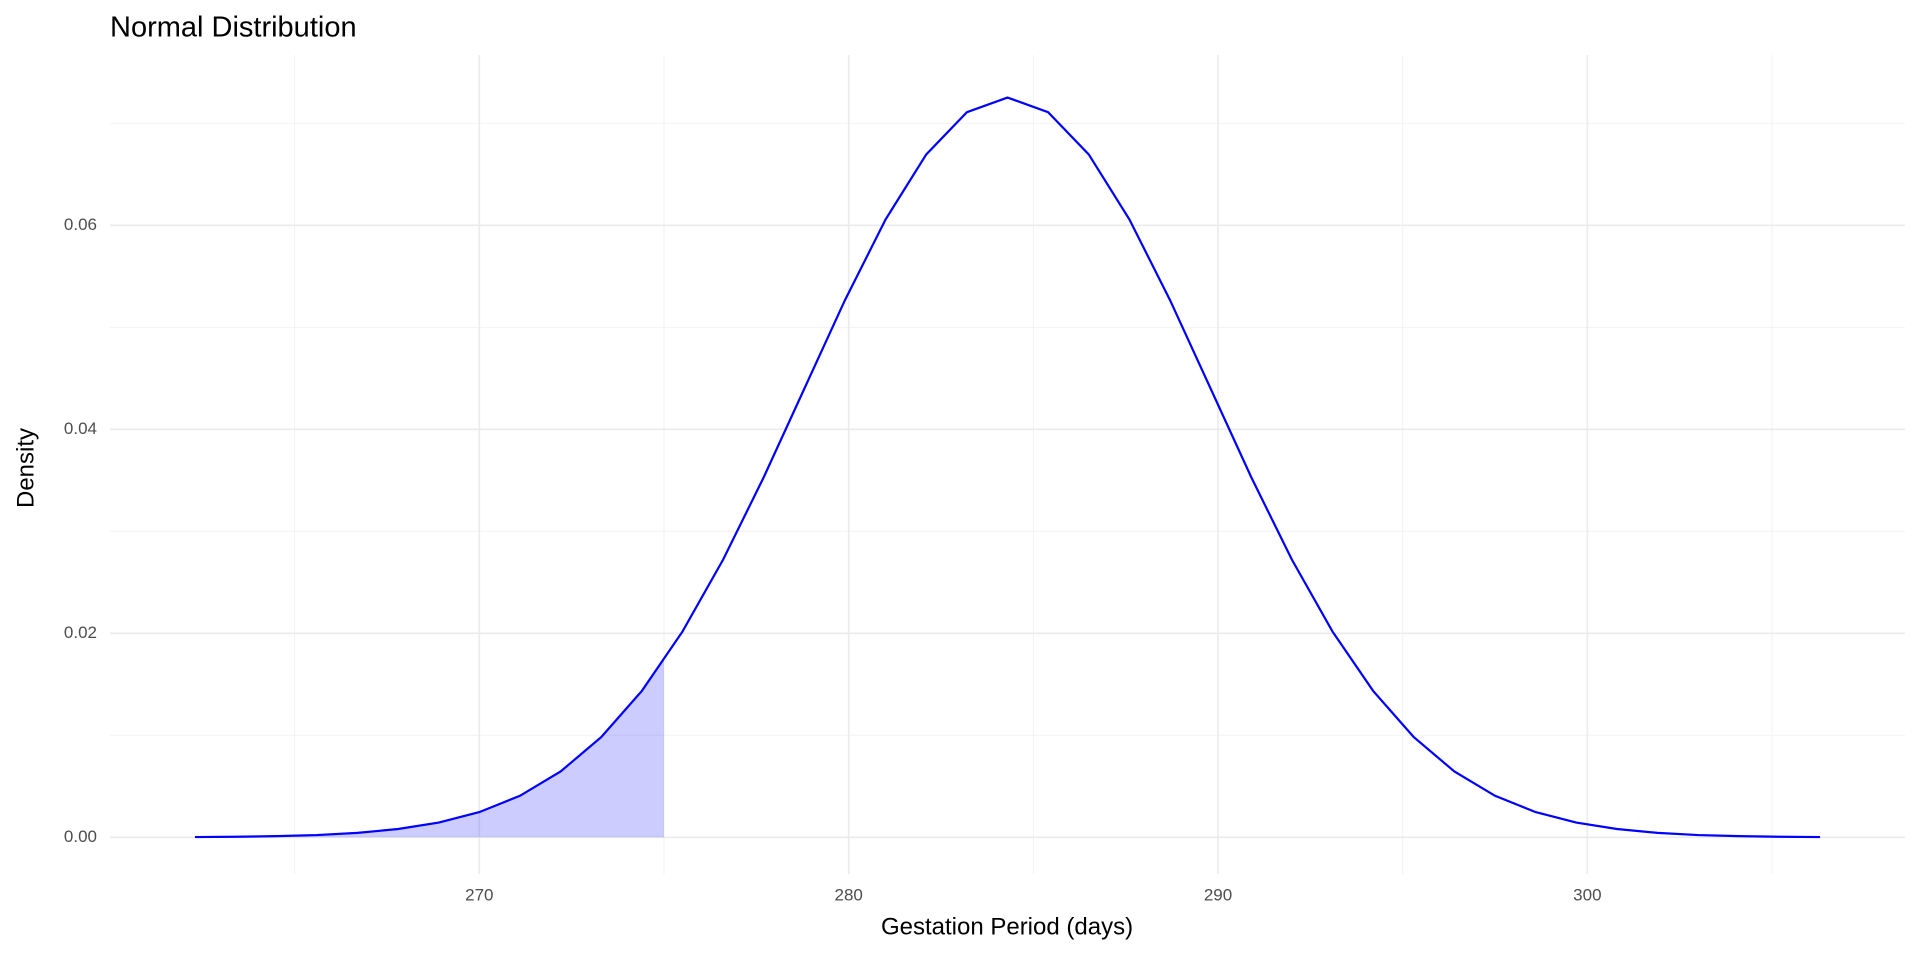 This screenshot has width=1920, height=960. Describe the element at coordinates (233, 28) in the screenshot. I see `chart-title: Normal Distribution` at that location.